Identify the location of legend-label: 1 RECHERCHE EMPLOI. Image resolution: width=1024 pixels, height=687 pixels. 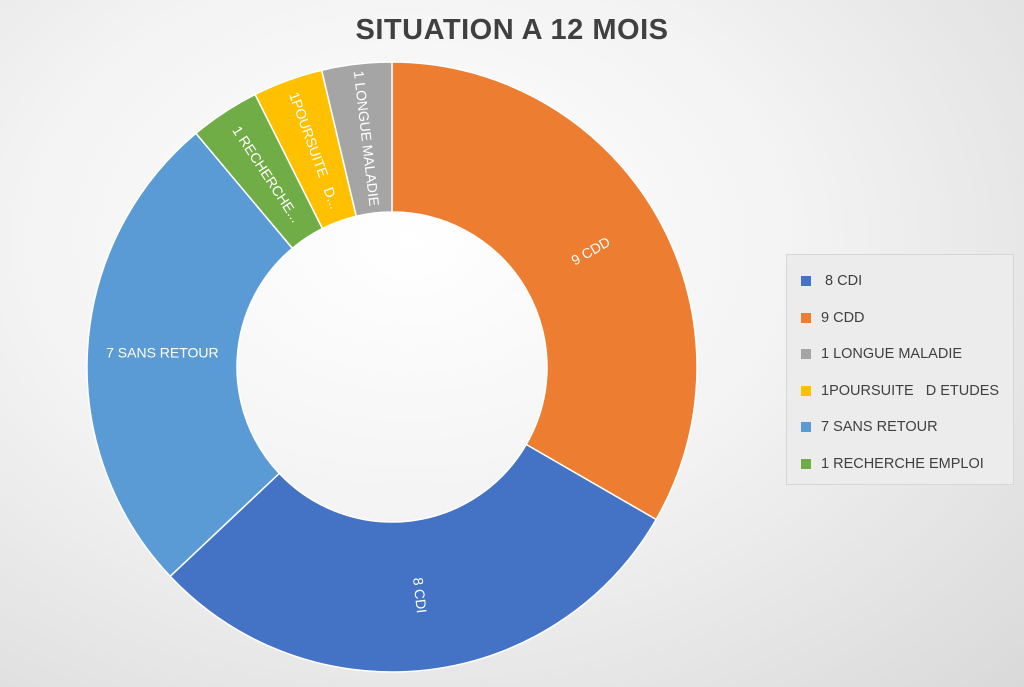
(902, 463).